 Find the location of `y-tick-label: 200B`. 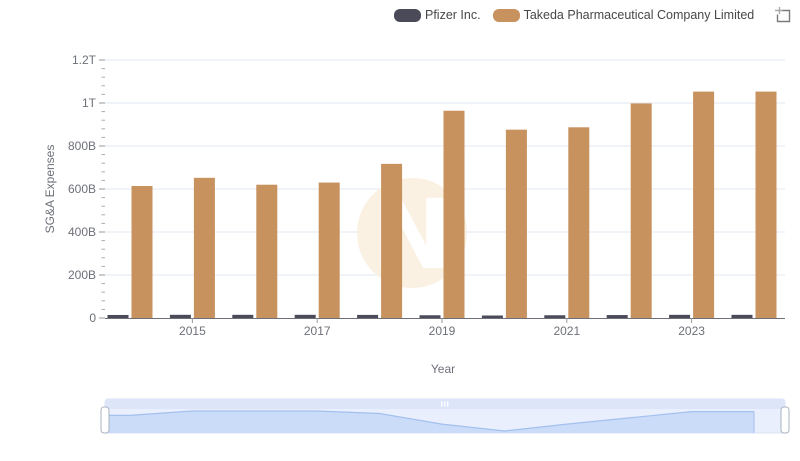

y-tick-label: 200B is located at coordinates (82, 275).